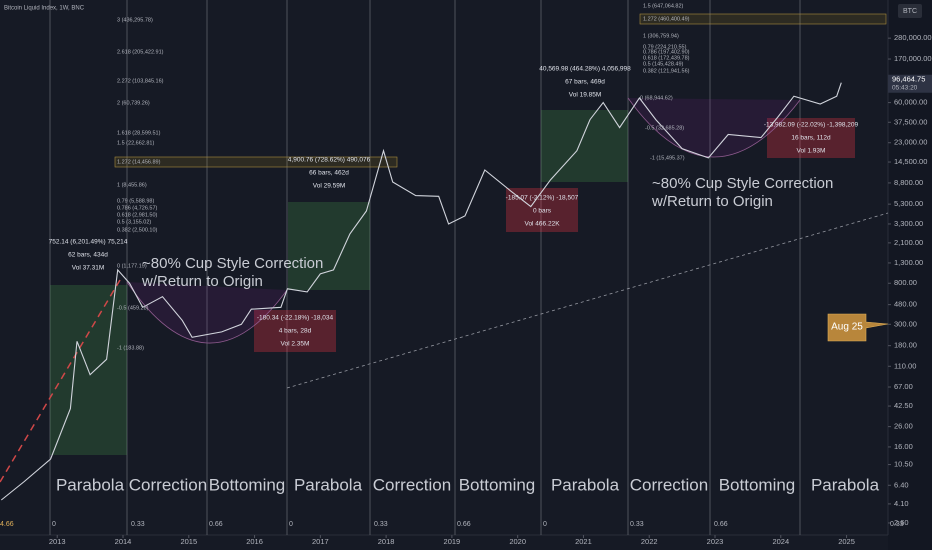  What do you see at coordinates (667, 158) in the screenshot?
I see `fib-label: -1 (15,495.37)` at bounding box center [667, 158].